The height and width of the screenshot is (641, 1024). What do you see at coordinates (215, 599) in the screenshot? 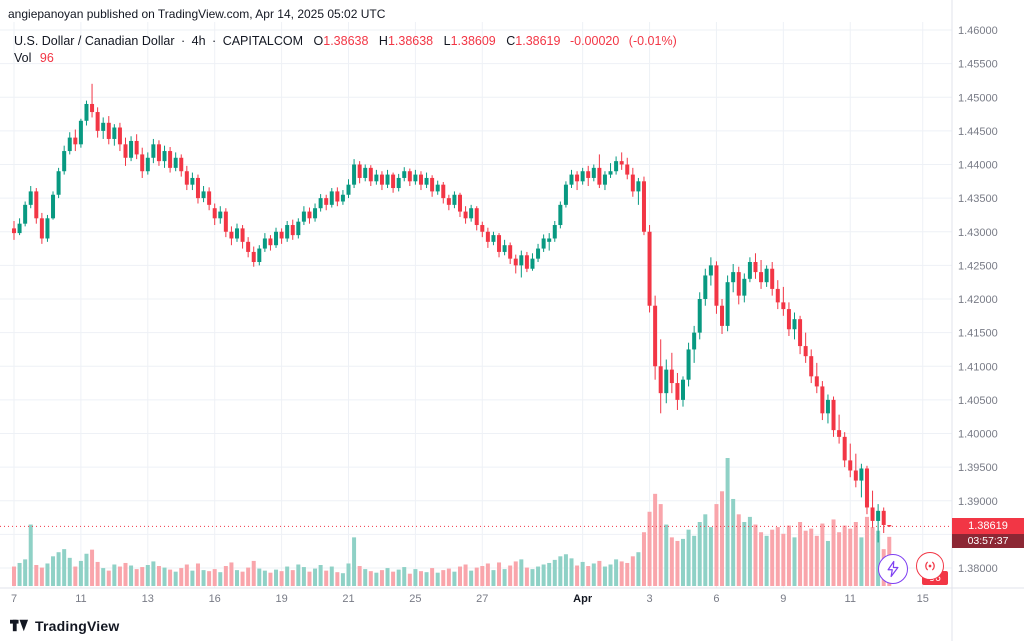
I see `svg-text: 16` at bounding box center [215, 599].